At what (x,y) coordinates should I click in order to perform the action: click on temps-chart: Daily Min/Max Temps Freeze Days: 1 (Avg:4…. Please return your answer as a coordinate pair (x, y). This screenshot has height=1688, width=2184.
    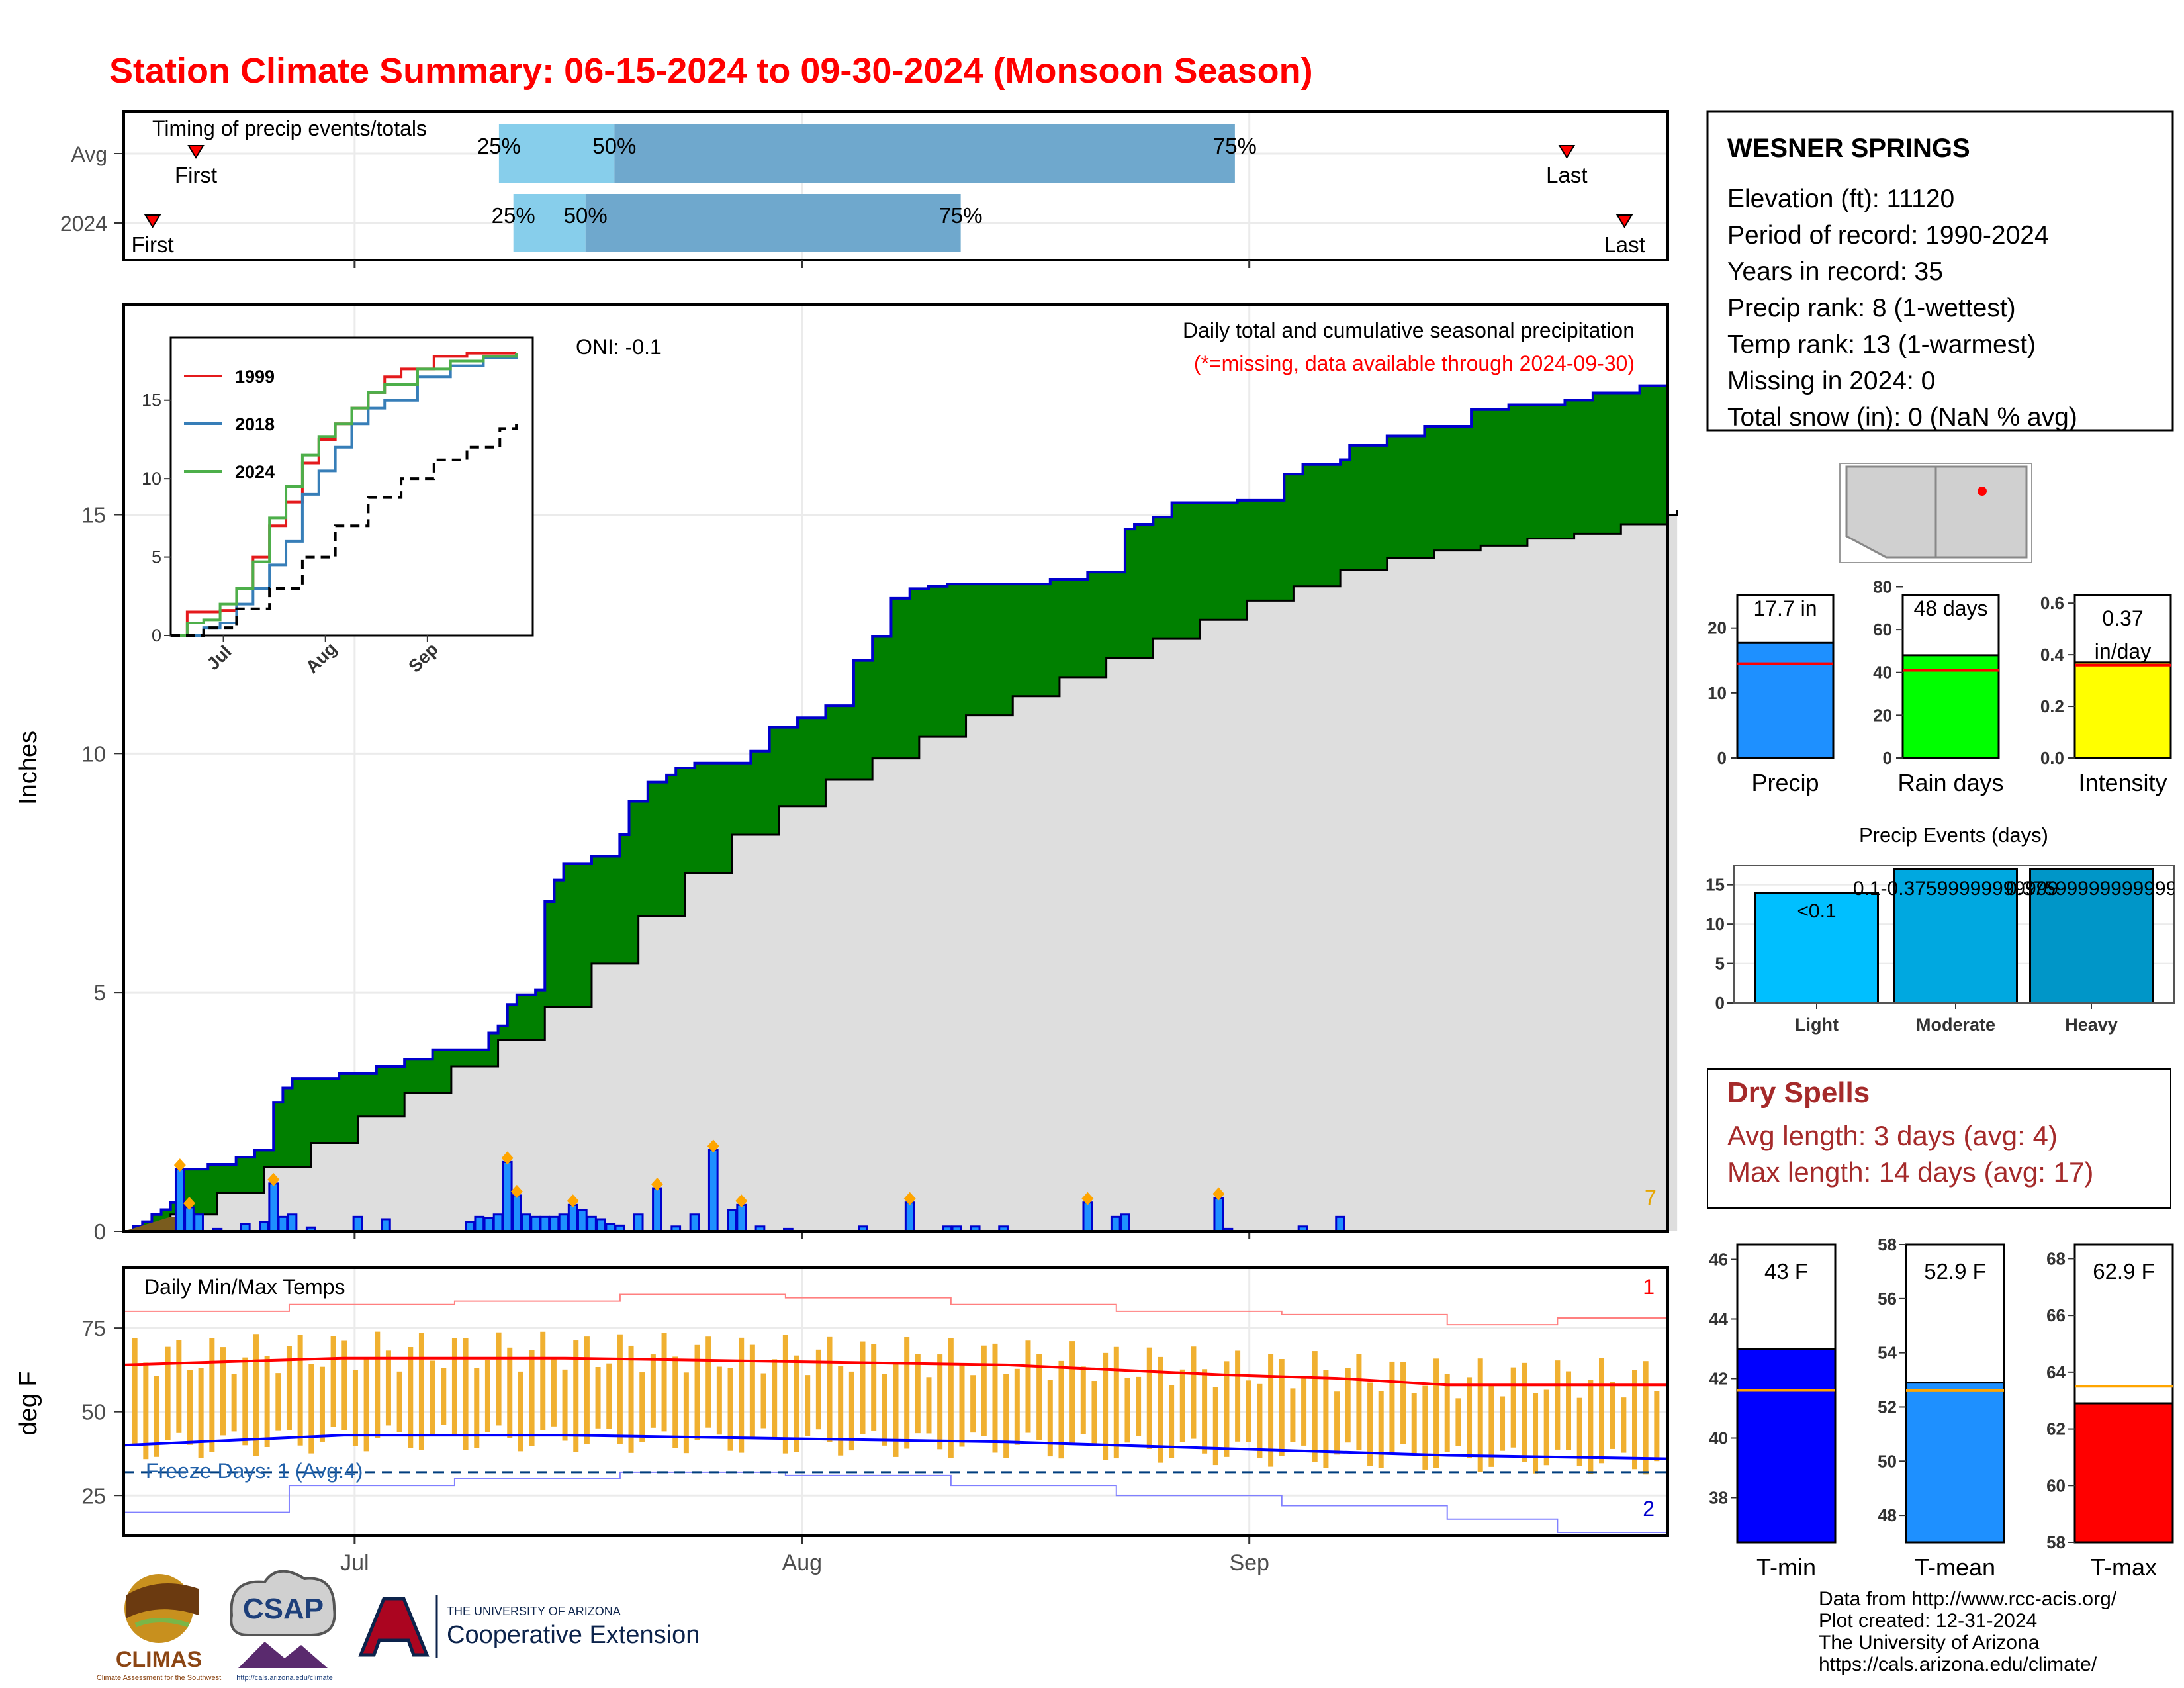
    Looking at the image, I should click on (842, 1420).